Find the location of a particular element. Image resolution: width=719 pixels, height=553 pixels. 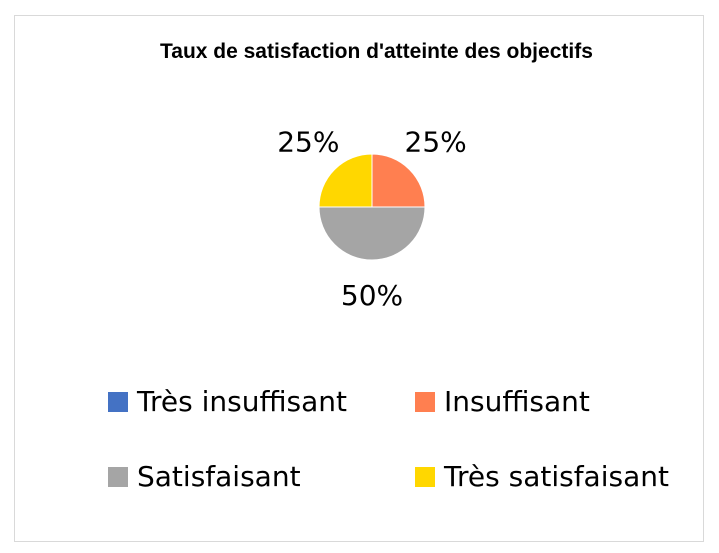

legend-label: Satisfaisant is located at coordinates (219, 476).